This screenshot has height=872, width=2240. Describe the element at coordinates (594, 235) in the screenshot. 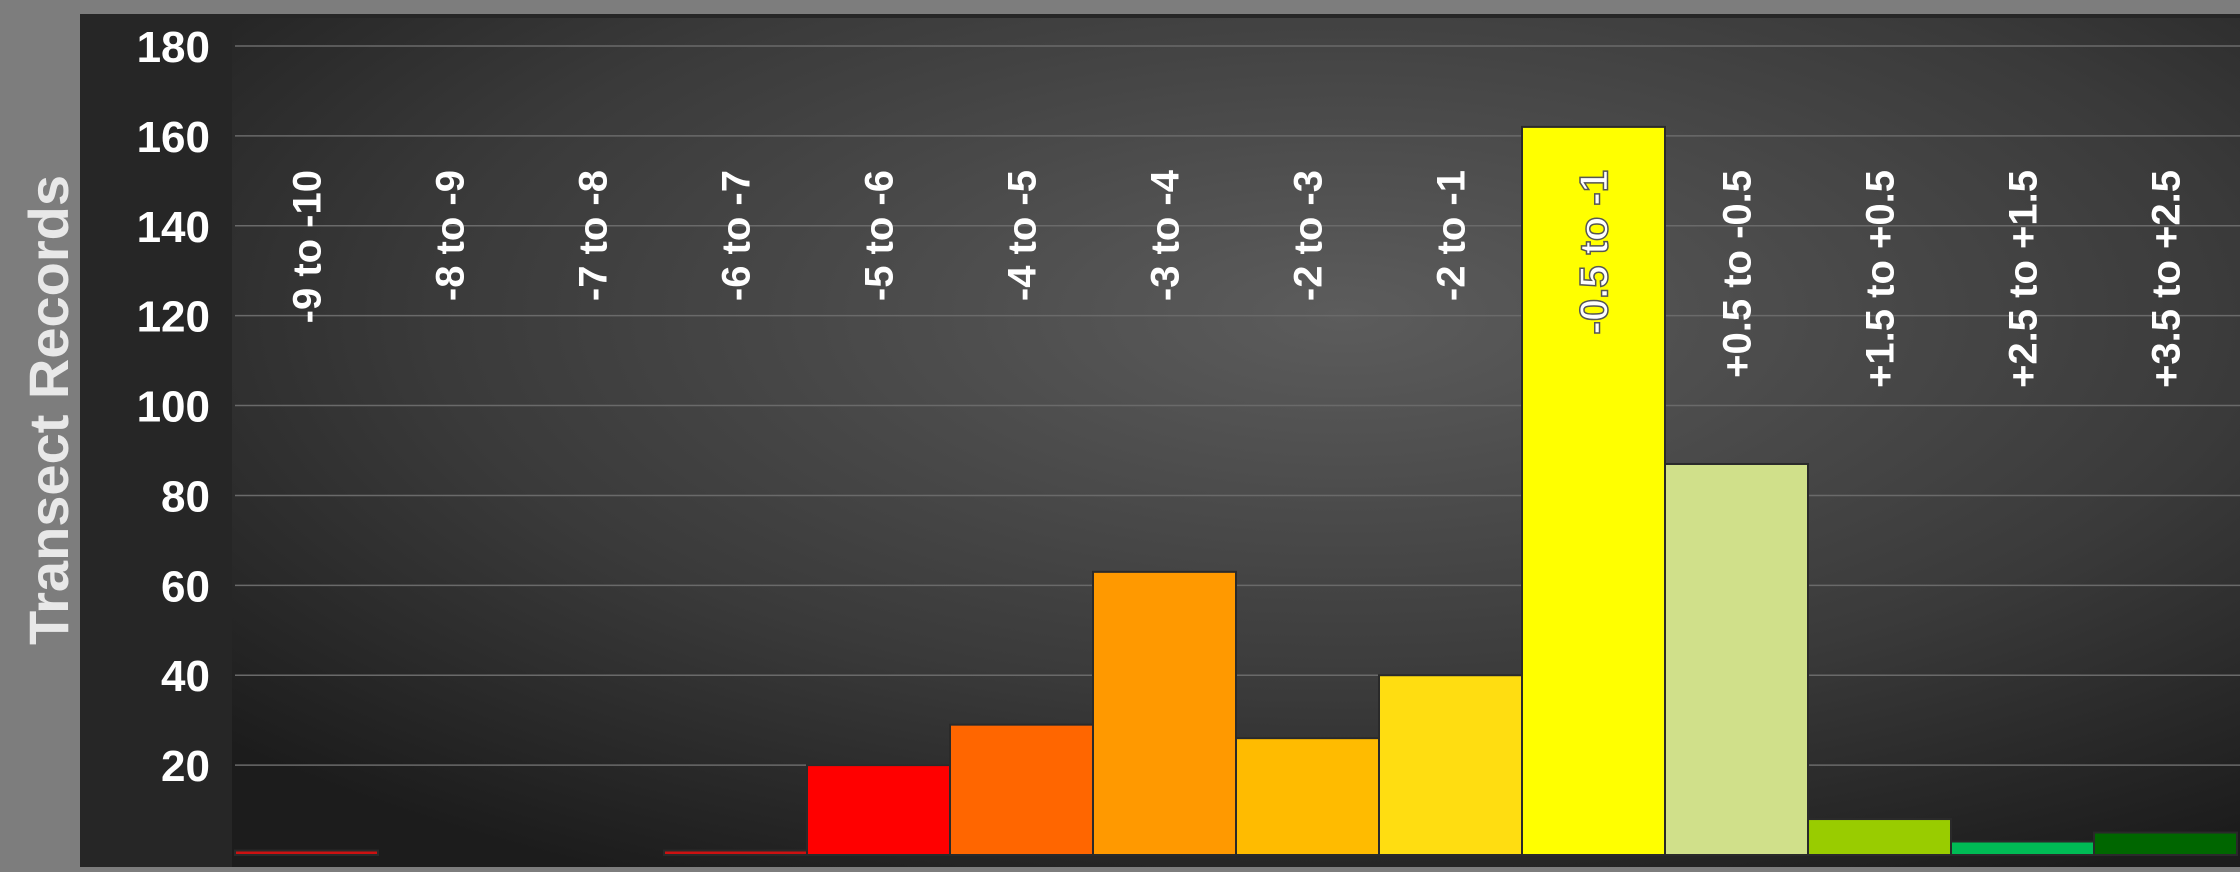

I see `category-label: -7 to -8` at that location.